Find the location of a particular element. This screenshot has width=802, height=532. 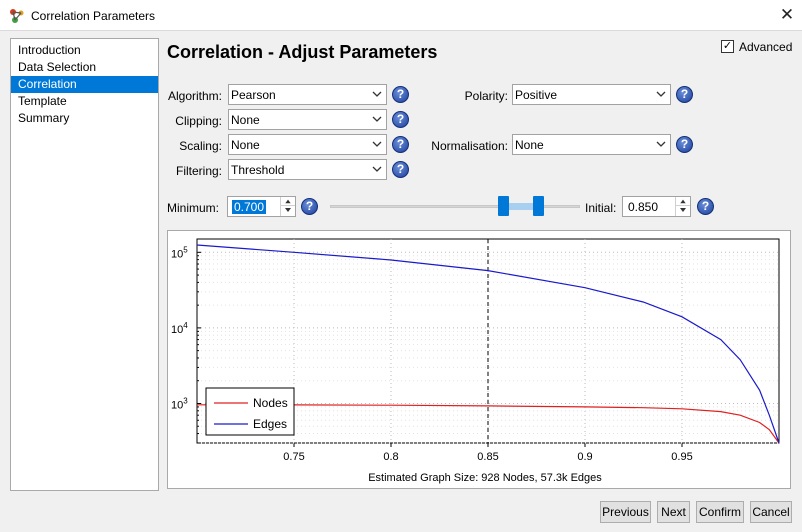

series-nodes-line is located at coordinates (488, 424).